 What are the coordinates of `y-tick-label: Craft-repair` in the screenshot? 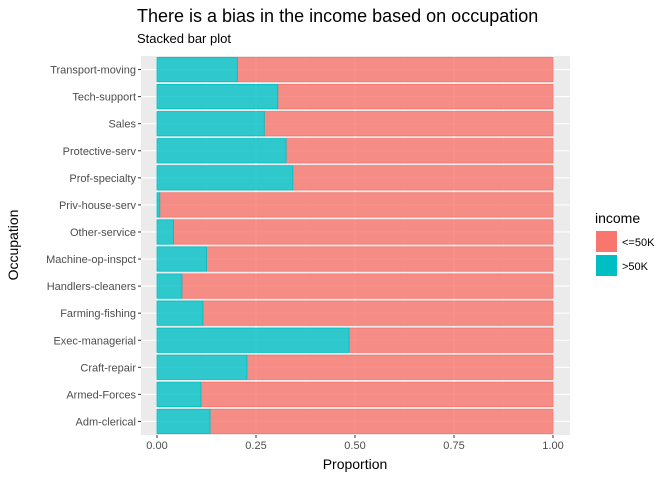 It's located at (108, 368).